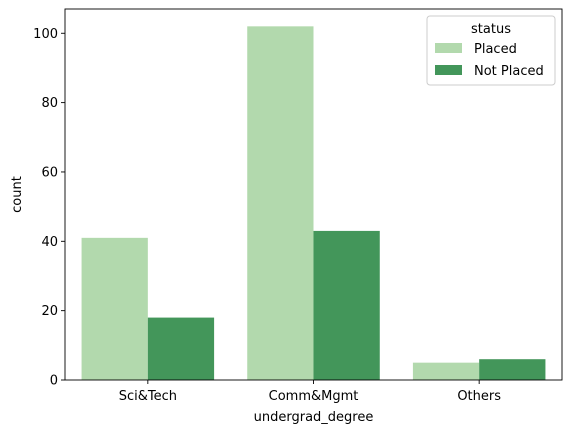  What do you see at coordinates (45, 34) in the screenshot?
I see `y-tick-label: 100` at bounding box center [45, 34].